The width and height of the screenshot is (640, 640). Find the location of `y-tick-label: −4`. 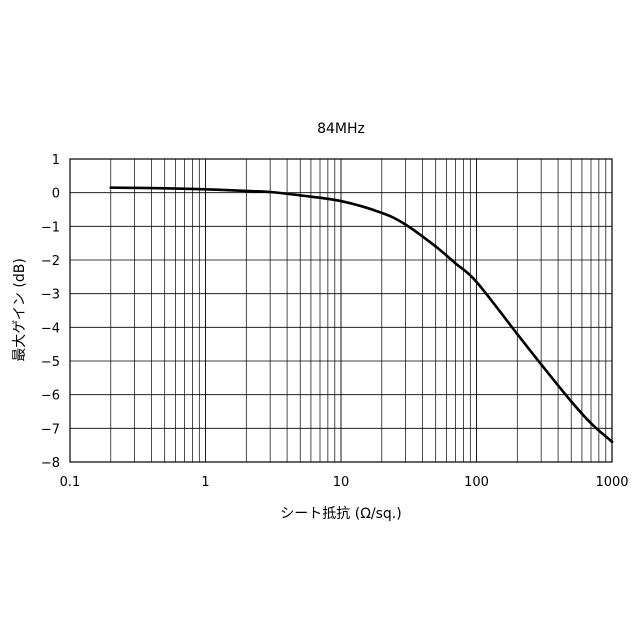

y-tick-label: −4 is located at coordinates (50, 328).